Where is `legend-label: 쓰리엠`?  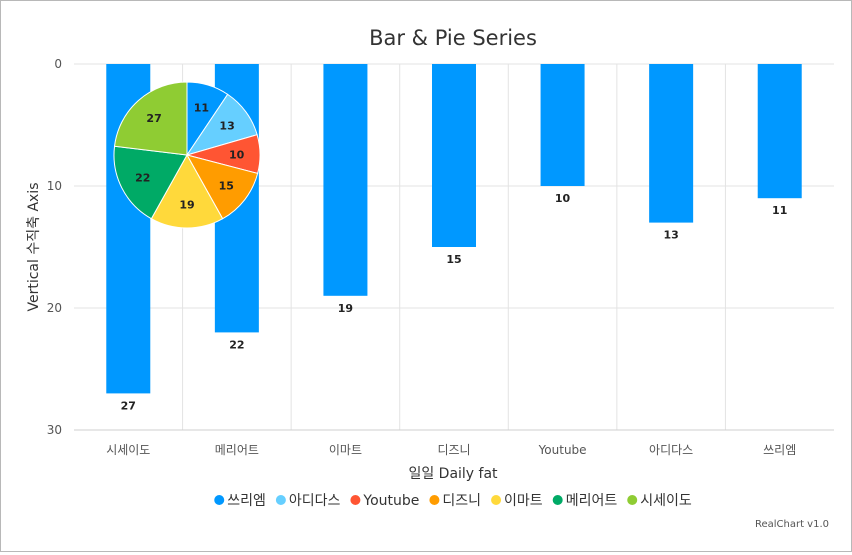 legend-label: 쓰리엠 is located at coordinates (246, 501).